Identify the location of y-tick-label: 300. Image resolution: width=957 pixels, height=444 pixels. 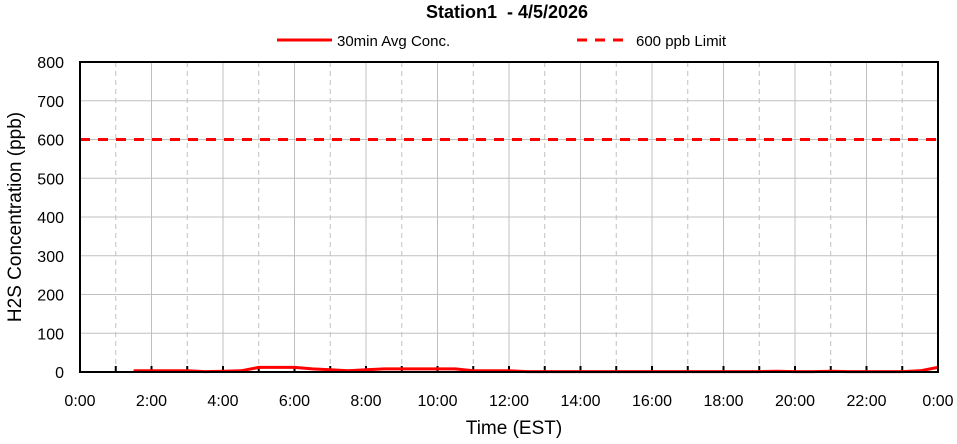
(50, 257).